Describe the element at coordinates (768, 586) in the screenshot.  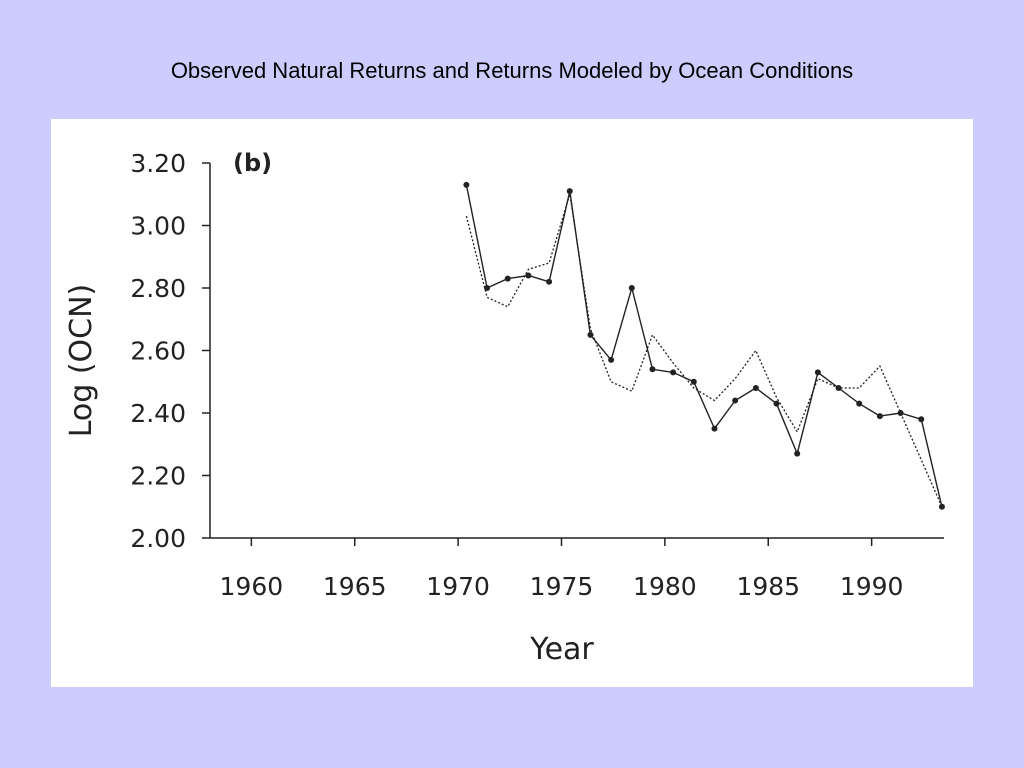
I see `x-tick-label: 1985` at that location.